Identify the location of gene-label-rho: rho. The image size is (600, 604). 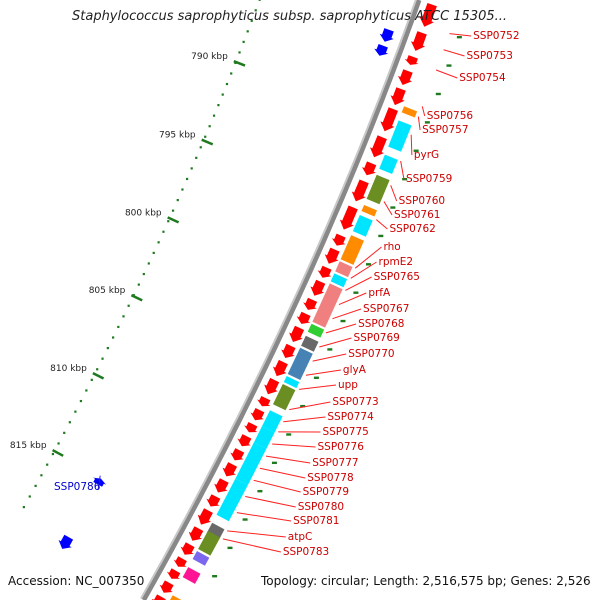
(392, 247).